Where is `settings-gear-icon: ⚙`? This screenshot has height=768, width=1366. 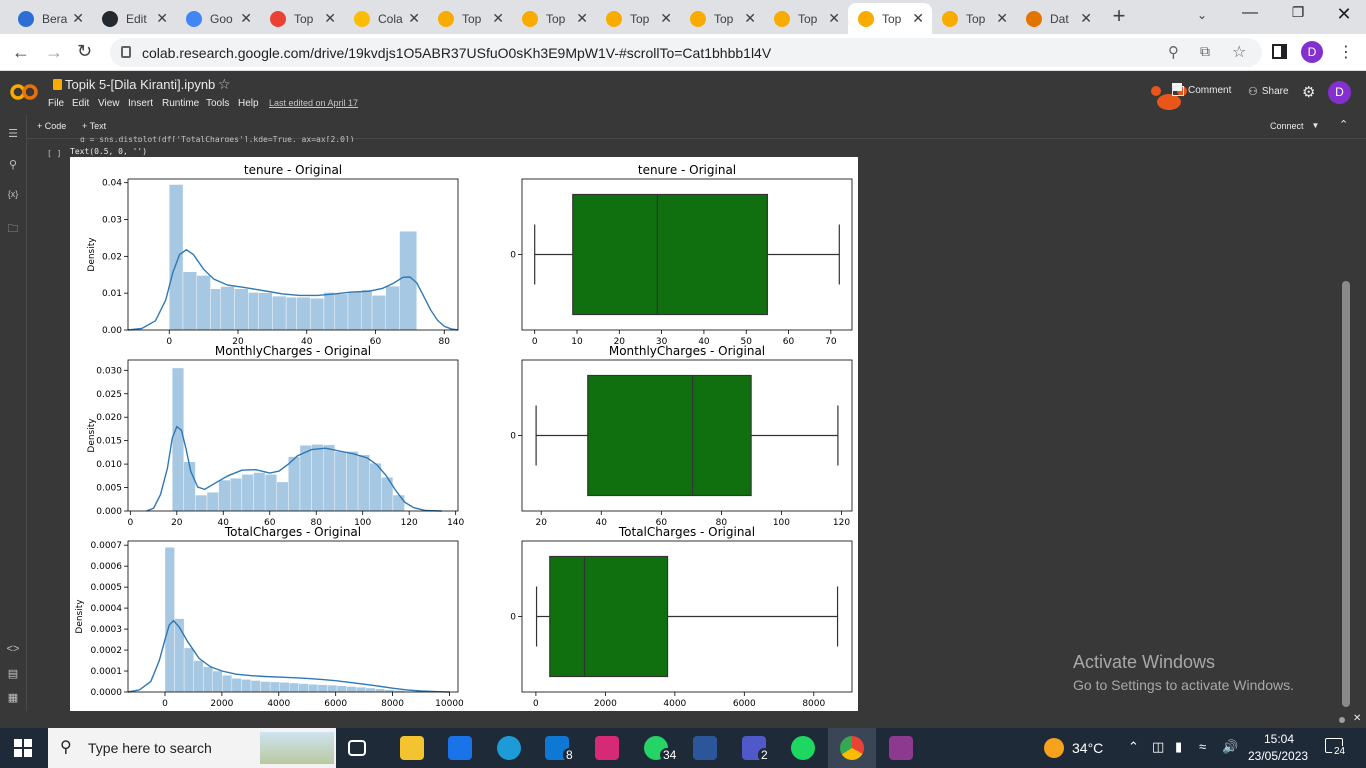
settings-gear-icon: ⚙ is located at coordinates (1309, 92).